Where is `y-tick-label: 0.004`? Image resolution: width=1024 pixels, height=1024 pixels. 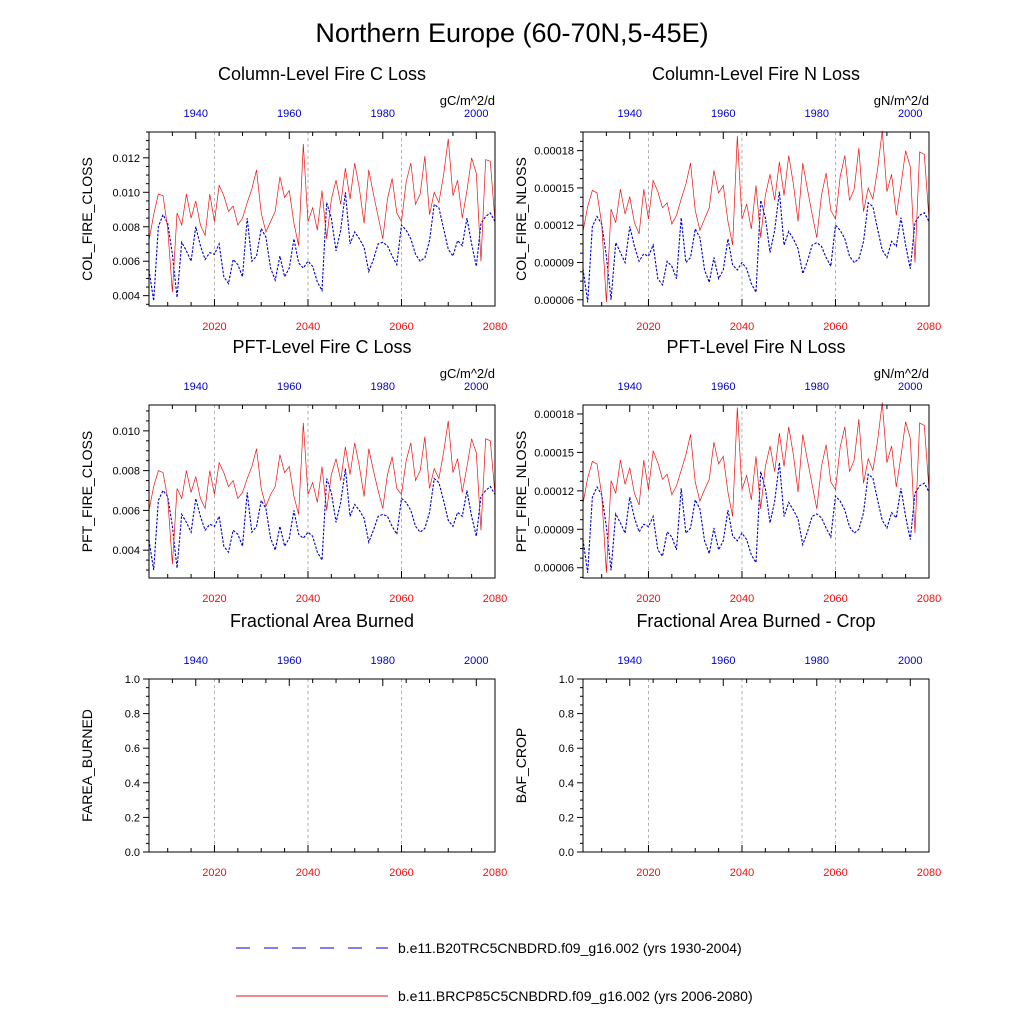 y-tick-label: 0.004 is located at coordinates (126, 551).